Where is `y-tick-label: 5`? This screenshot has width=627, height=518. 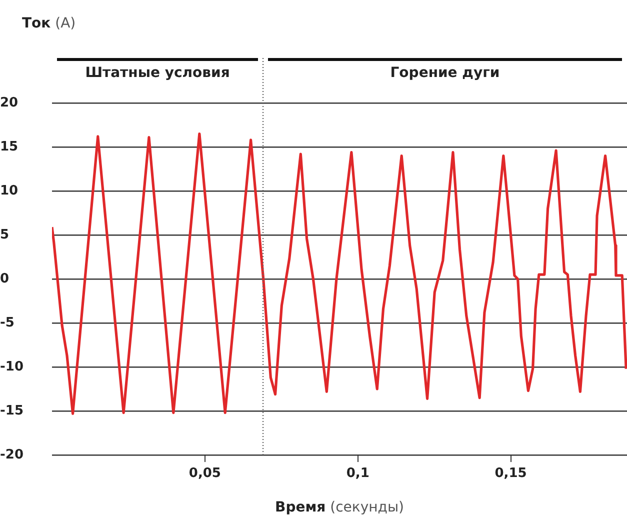 y-tick-label: 5 is located at coordinates (5, 234).